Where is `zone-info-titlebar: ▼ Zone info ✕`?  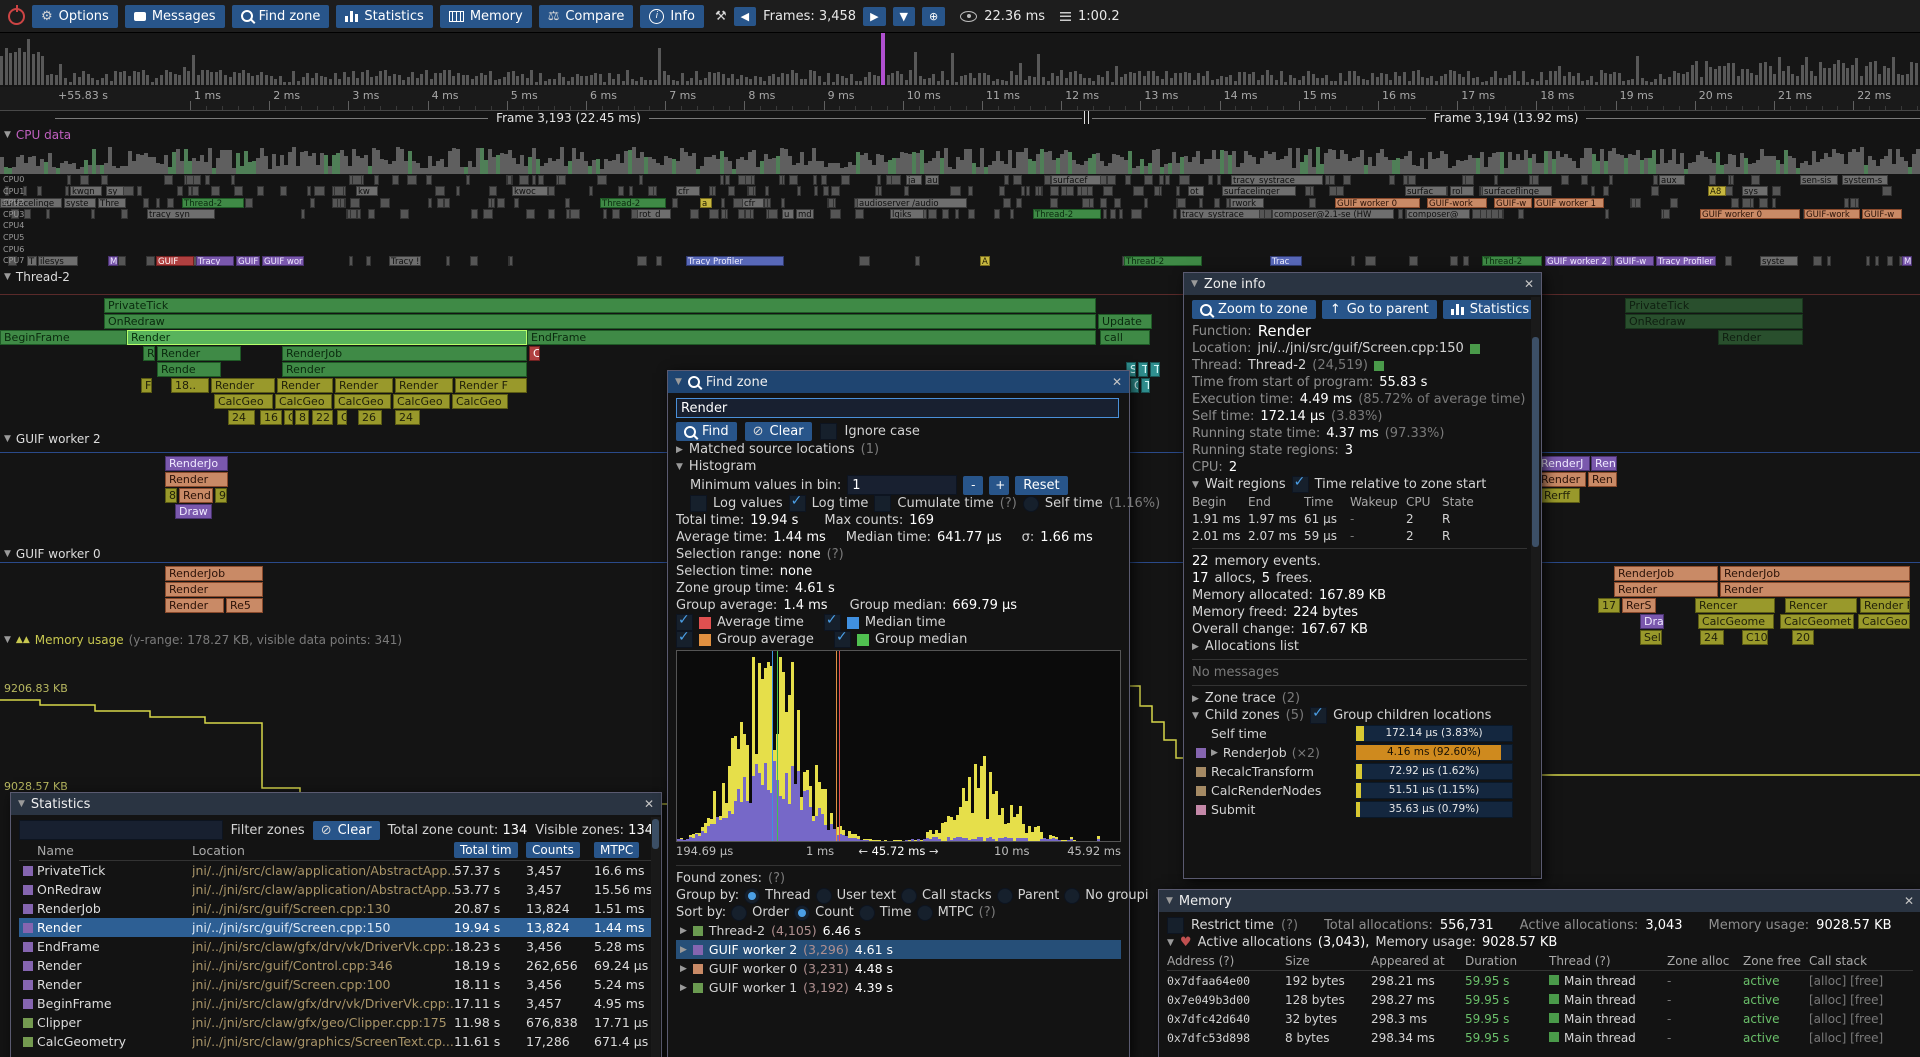 zone-info-titlebar: ▼ Zone info ✕ is located at coordinates (1362, 284).